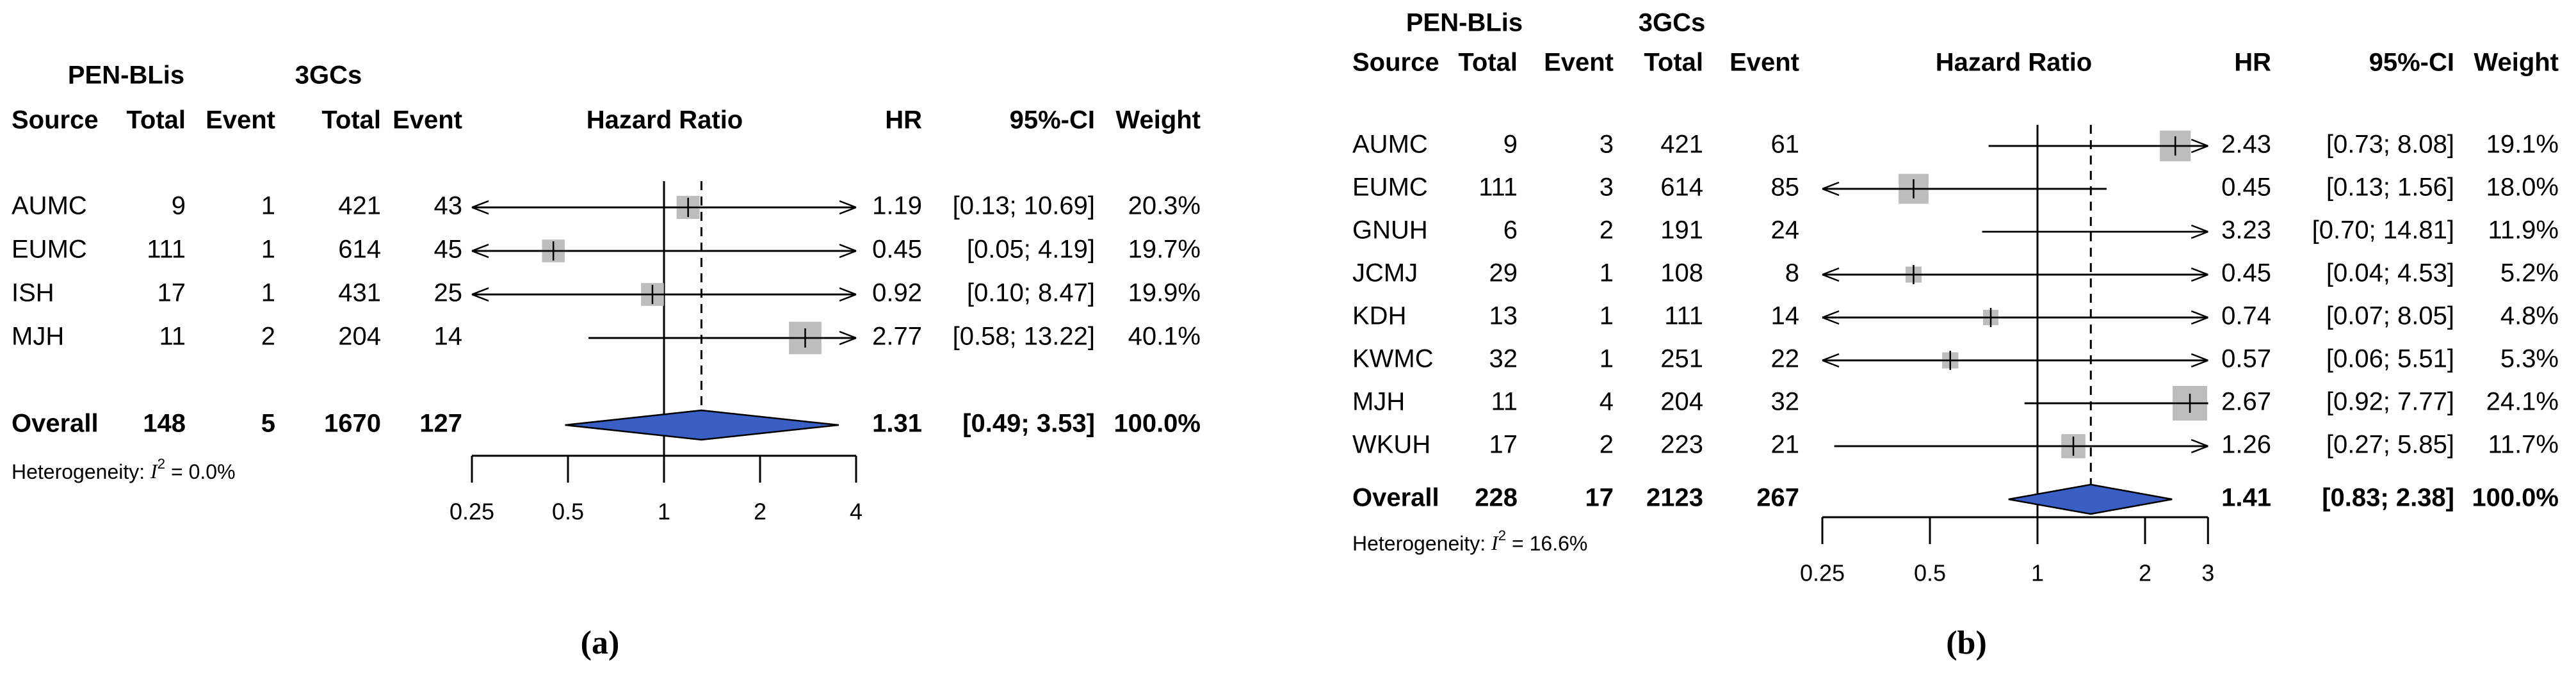 The height and width of the screenshot is (683, 2576). What do you see at coordinates (1028, 424) in the screenshot?
I see `overall-ci-a: [0.49; 3.53]` at bounding box center [1028, 424].